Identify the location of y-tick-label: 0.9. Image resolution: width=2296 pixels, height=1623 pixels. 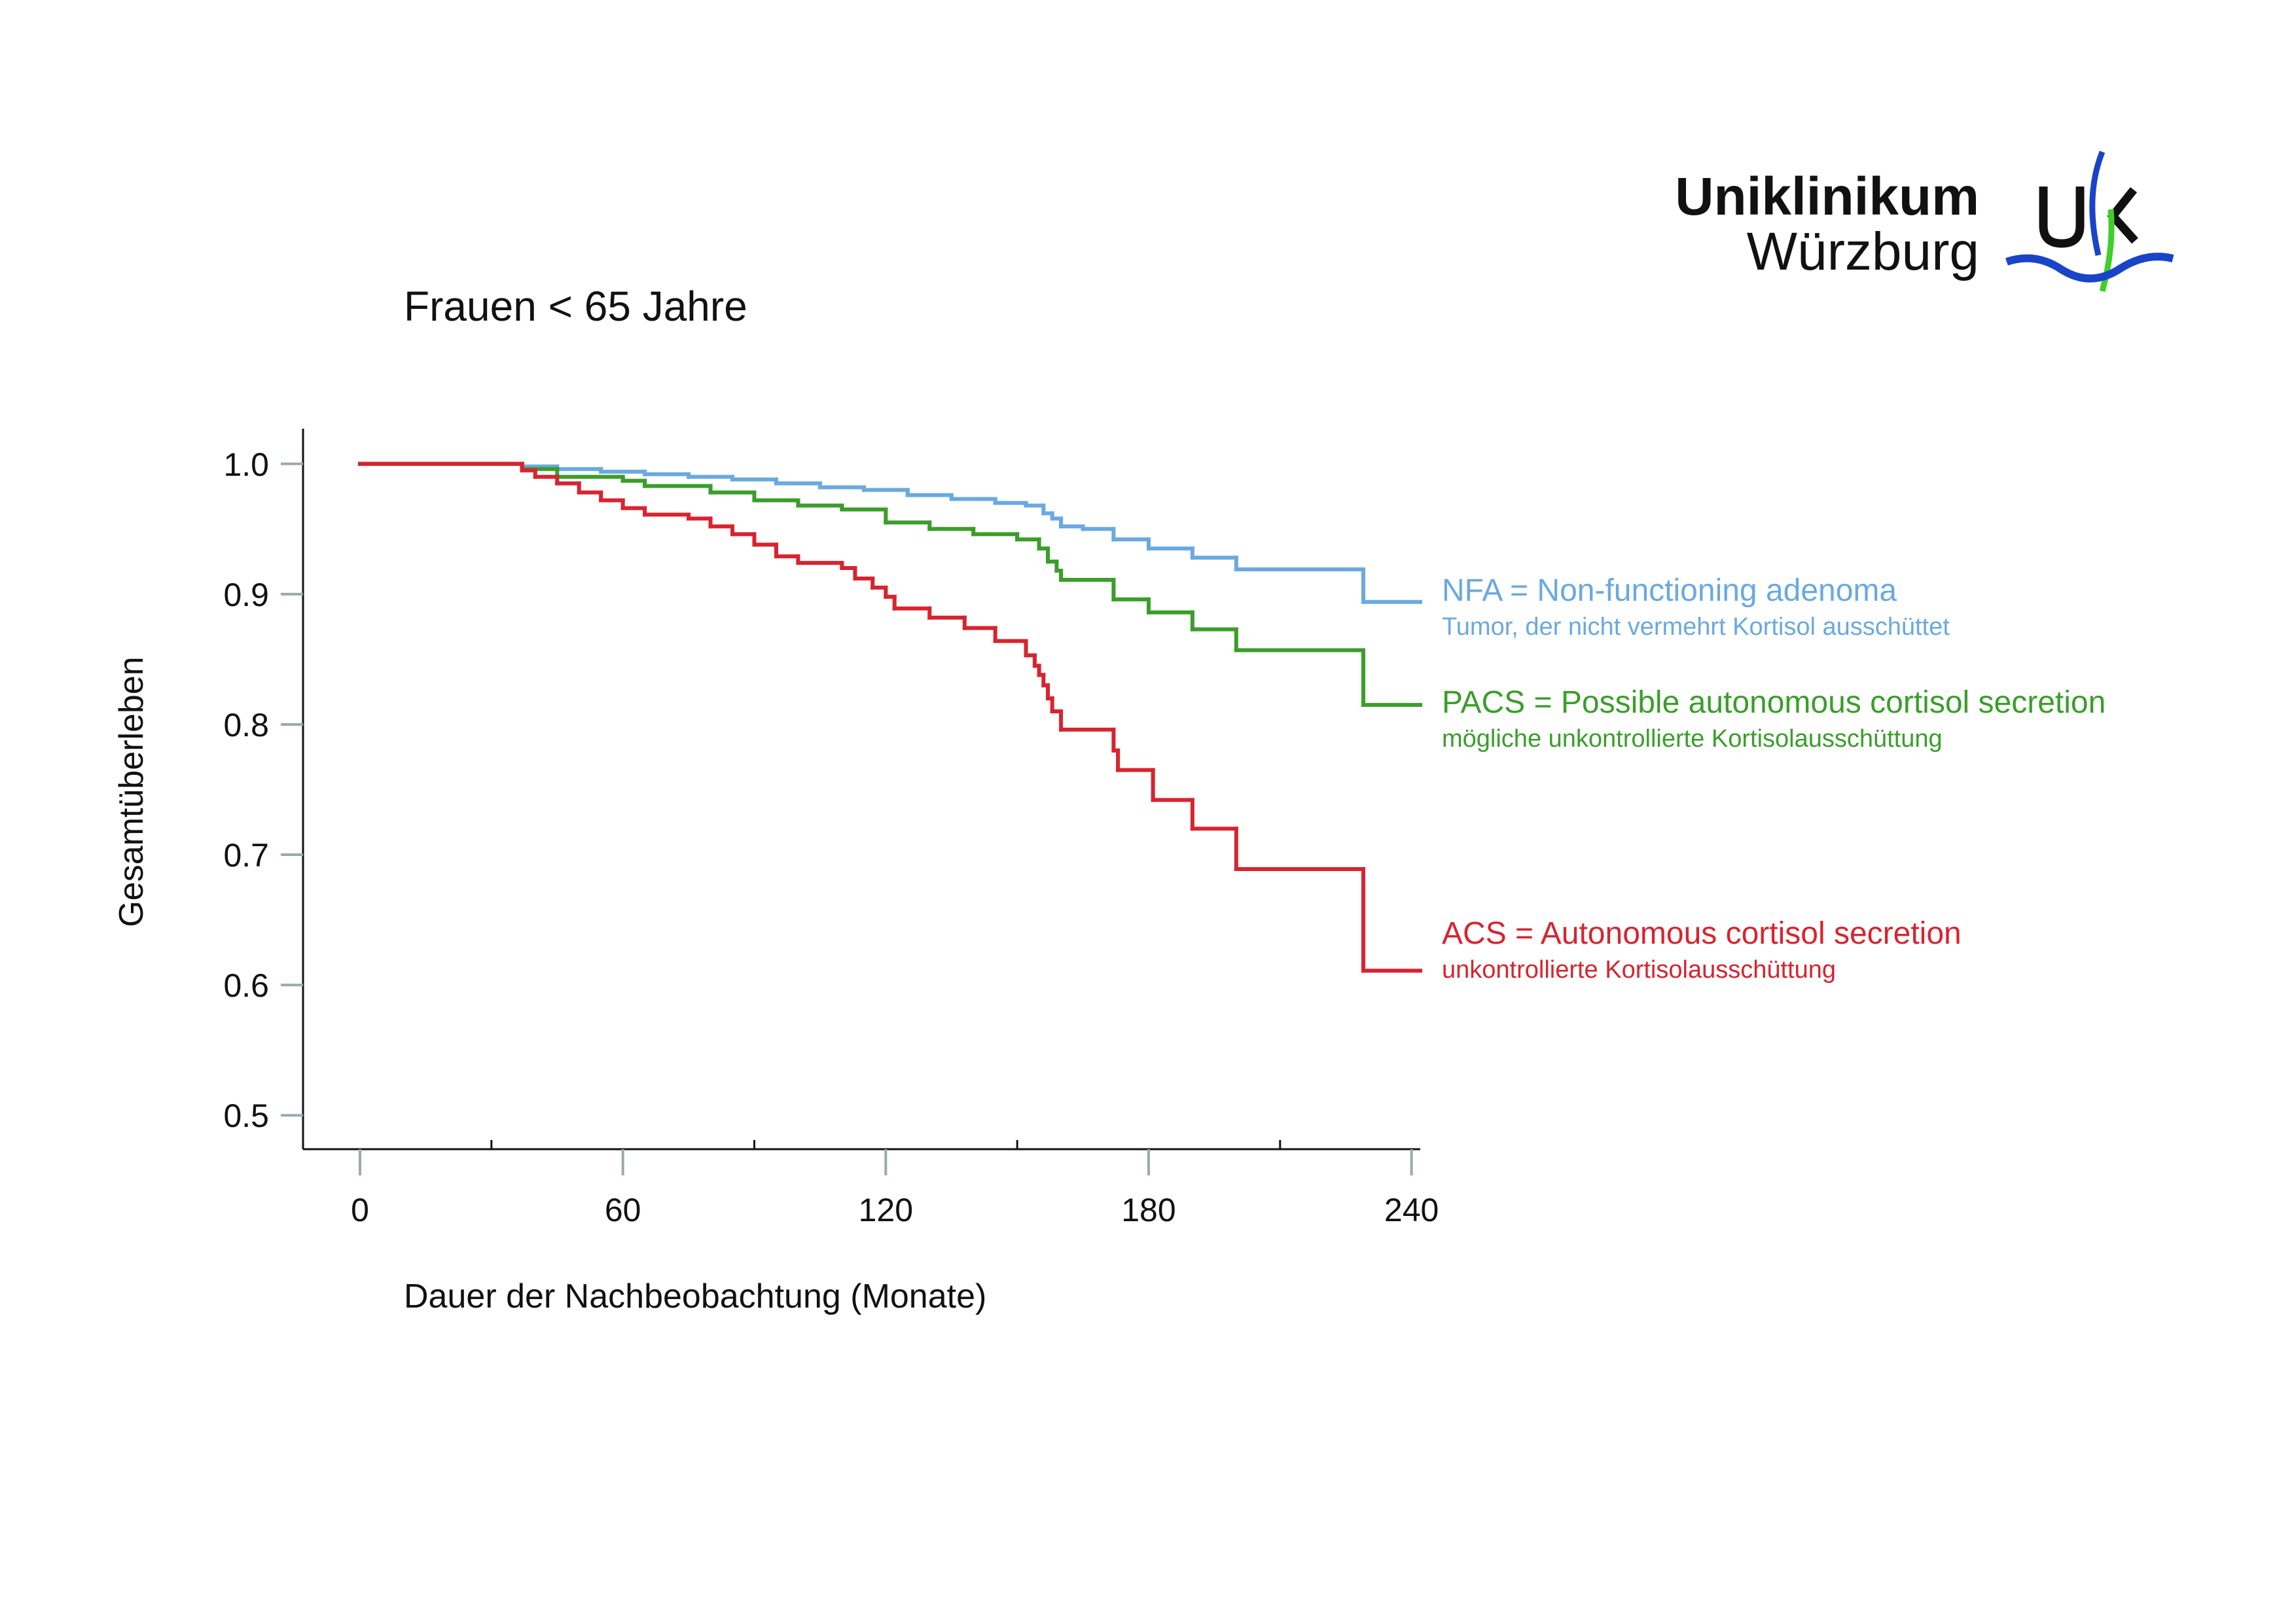
(246, 595).